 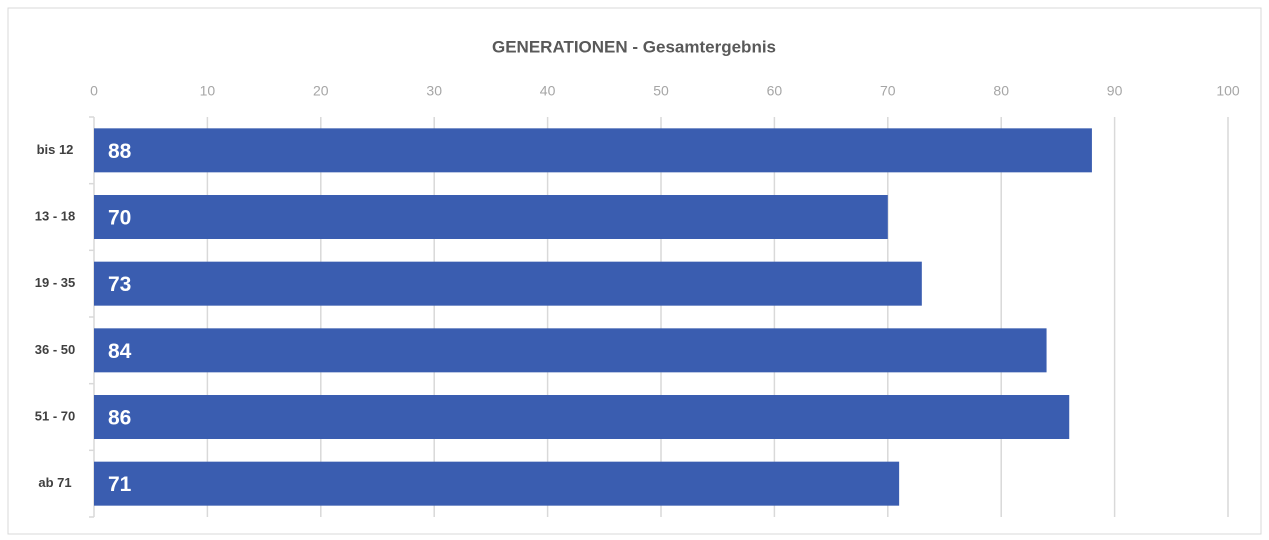 What do you see at coordinates (1115, 91) in the screenshot?
I see `x-tick-label: 90` at bounding box center [1115, 91].